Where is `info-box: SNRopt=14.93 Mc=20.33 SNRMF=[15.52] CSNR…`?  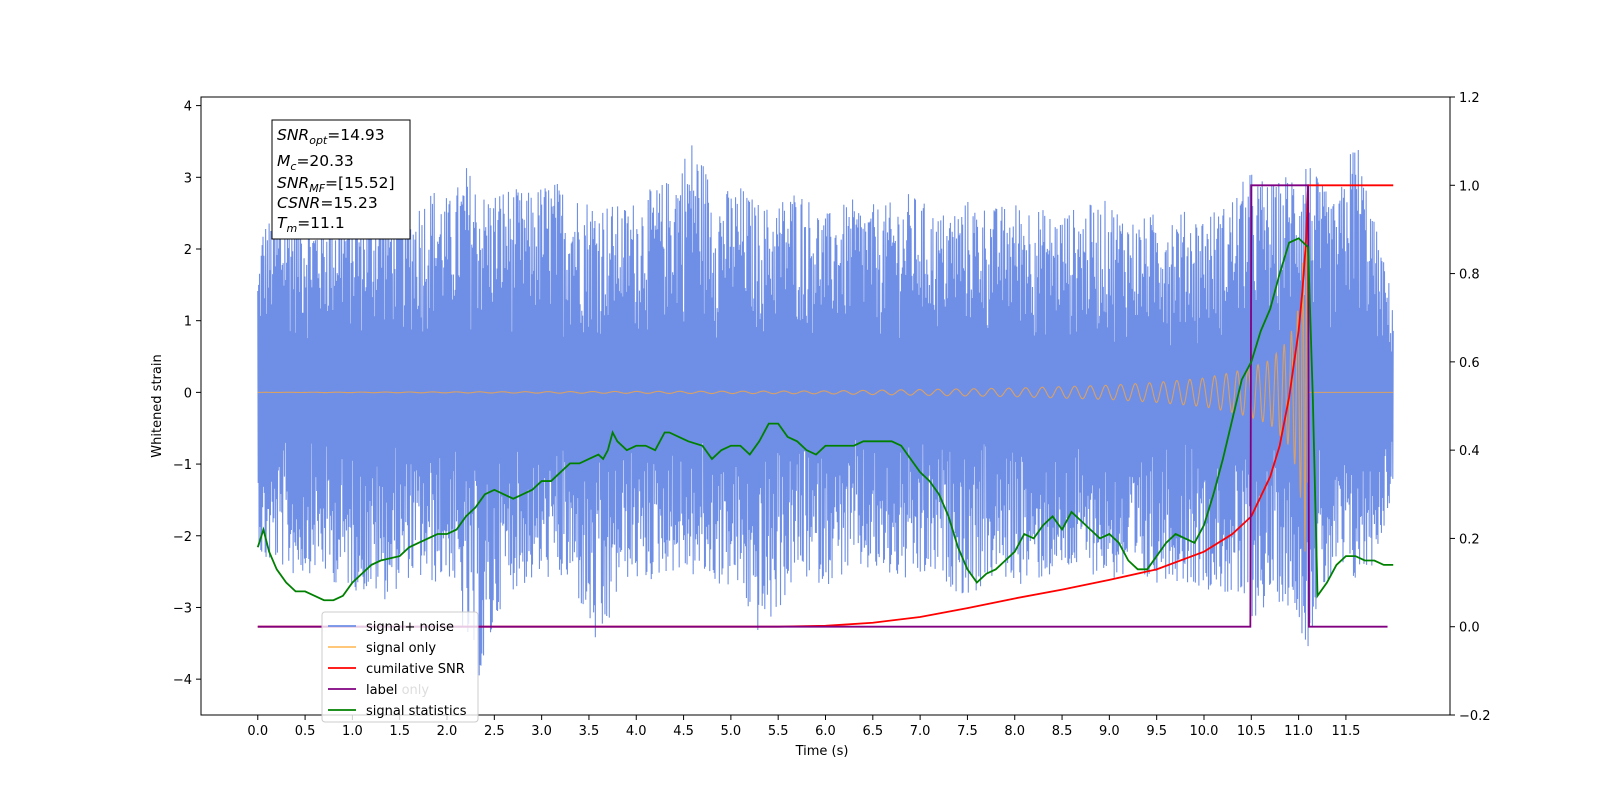
info-box: SNRopt=14.93 Mc=20.33 SNRMF=[15.52] CSNR… is located at coordinates (341, 179).